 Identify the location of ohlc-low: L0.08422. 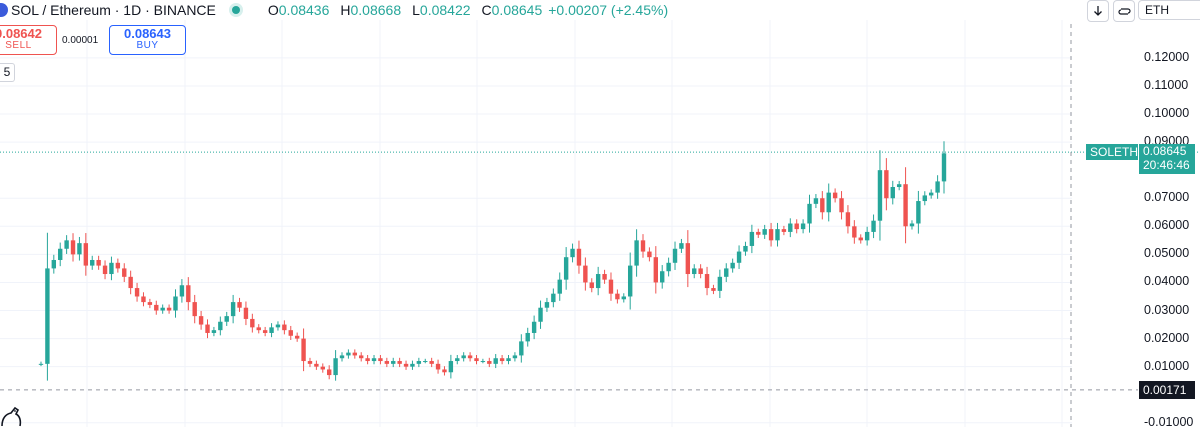
(441, 10).